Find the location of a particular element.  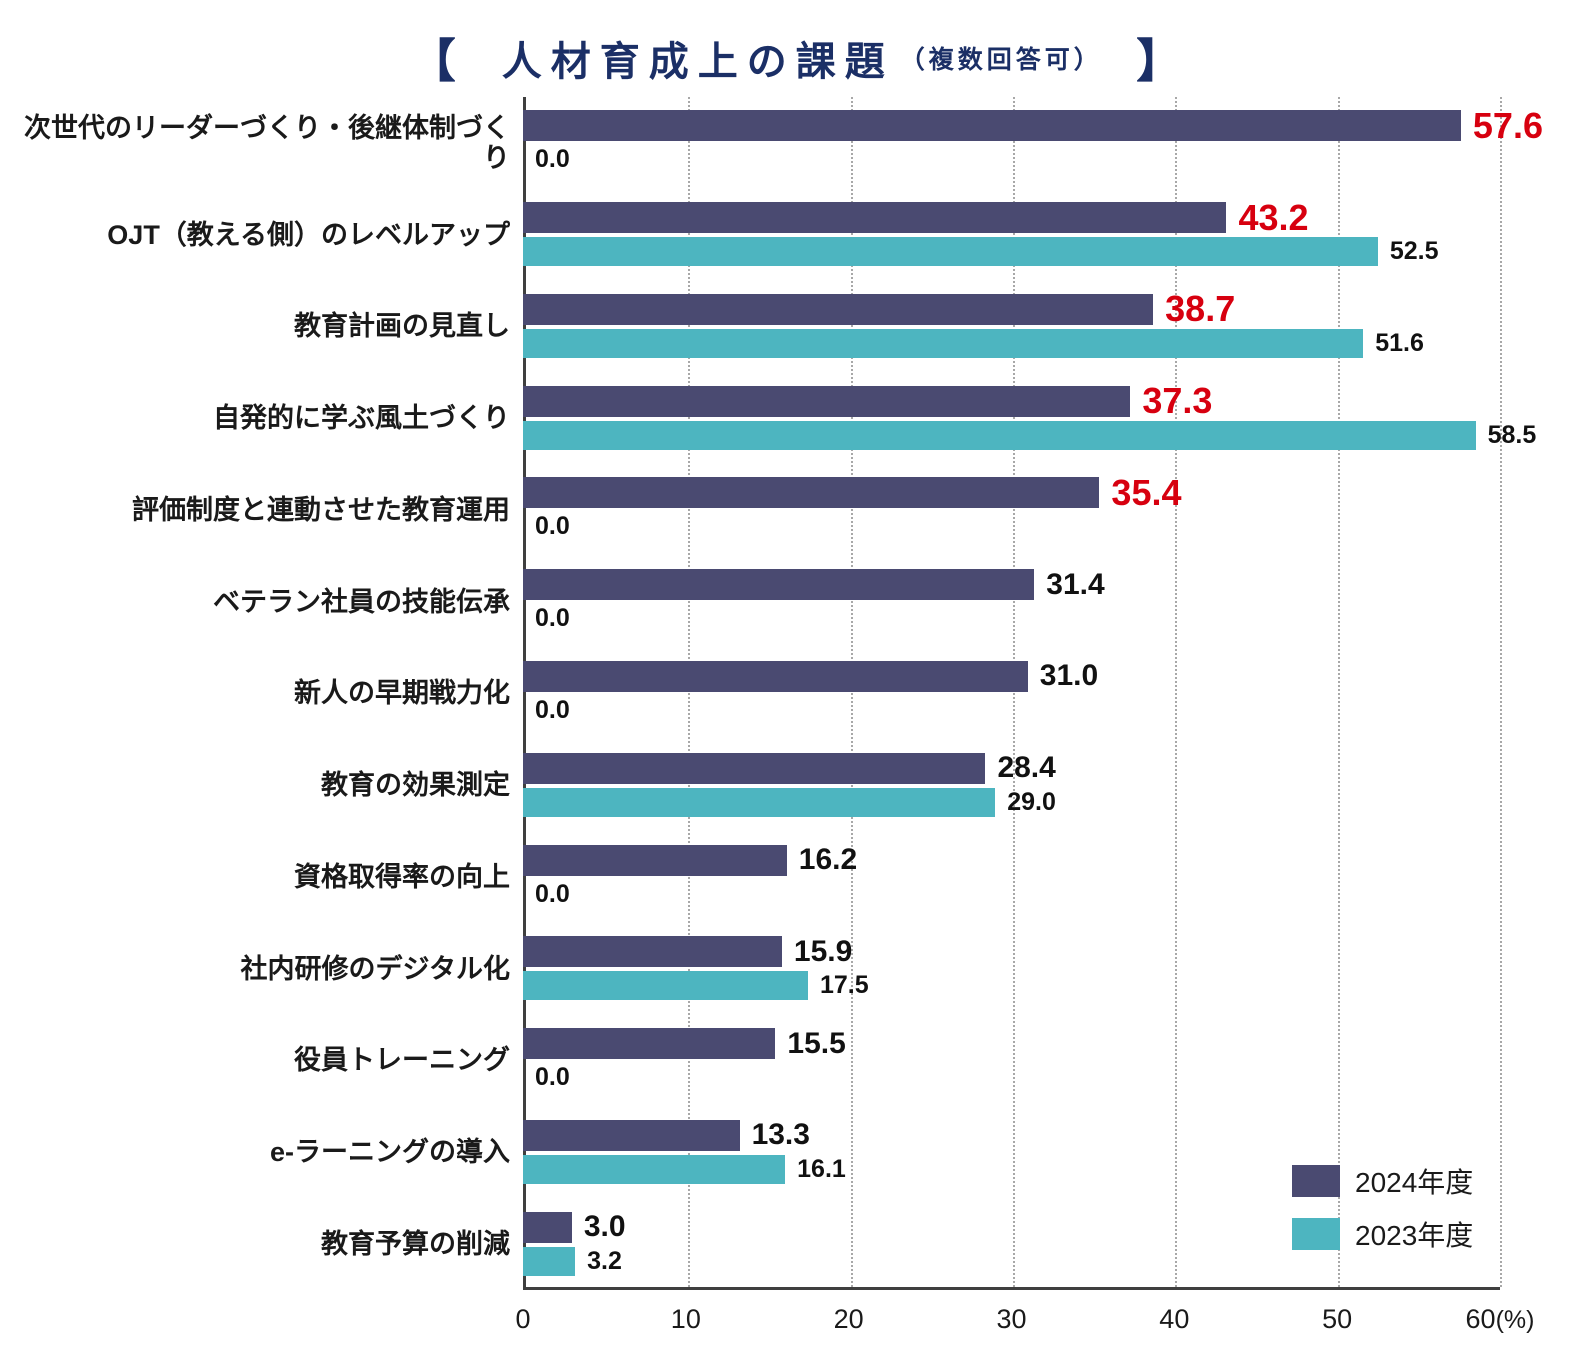

value-label-2024: 35.4 is located at coordinates (1146, 492).